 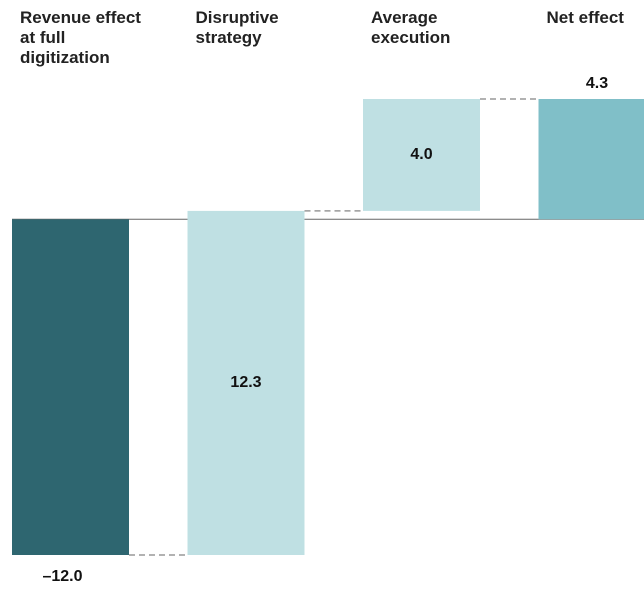 I want to click on value-label: 4.0, so click(x=421, y=154).